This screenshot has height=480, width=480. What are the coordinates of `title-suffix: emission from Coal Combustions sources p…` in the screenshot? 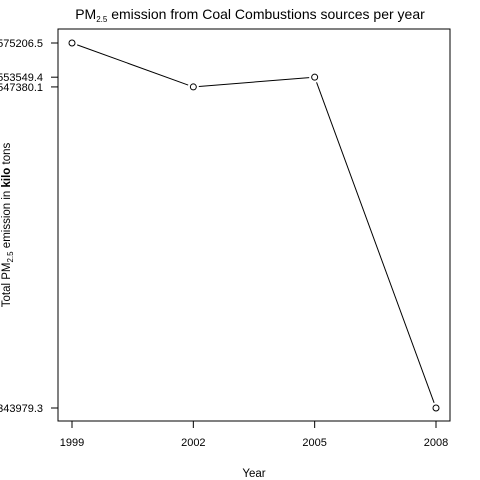 It's located at (266, 14).